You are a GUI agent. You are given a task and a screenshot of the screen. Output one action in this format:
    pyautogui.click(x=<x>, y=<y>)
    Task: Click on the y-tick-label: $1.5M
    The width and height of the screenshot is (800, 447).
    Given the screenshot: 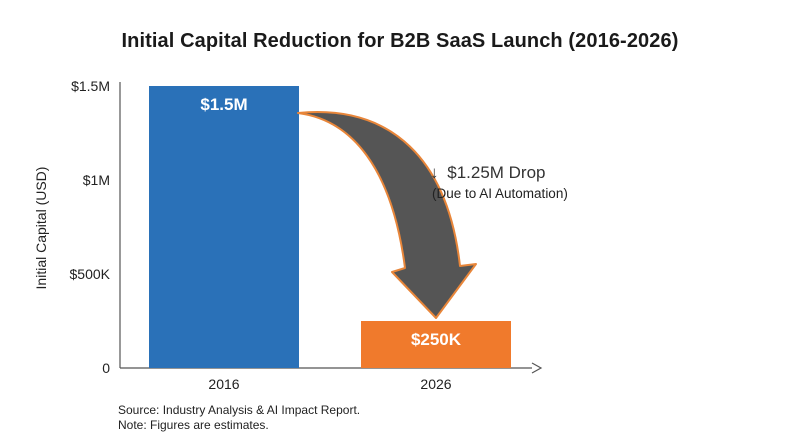 What is the action you would take?
    pyautogui.click(x=90, y=86)
    